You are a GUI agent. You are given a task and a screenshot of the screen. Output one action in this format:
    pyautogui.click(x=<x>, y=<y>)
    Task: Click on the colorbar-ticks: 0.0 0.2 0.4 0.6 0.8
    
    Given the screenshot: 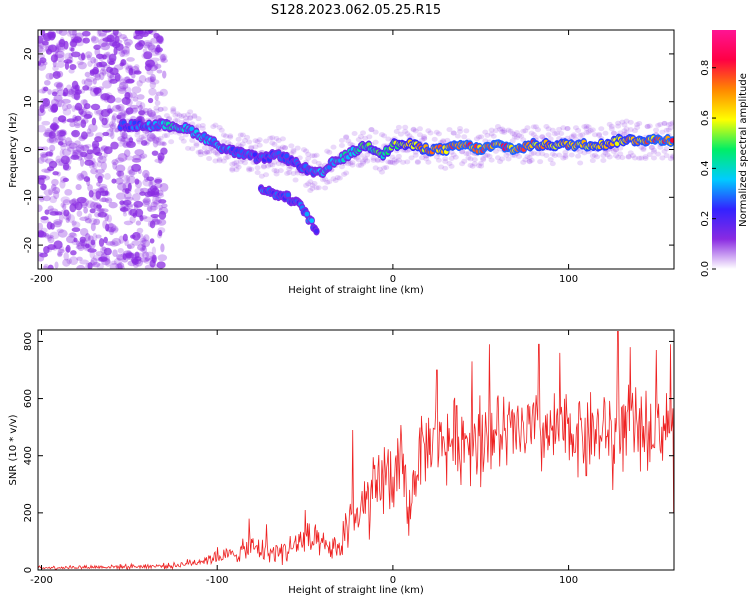 What is the action you would take?
    pyautogui.click(x=708, y=168)
    